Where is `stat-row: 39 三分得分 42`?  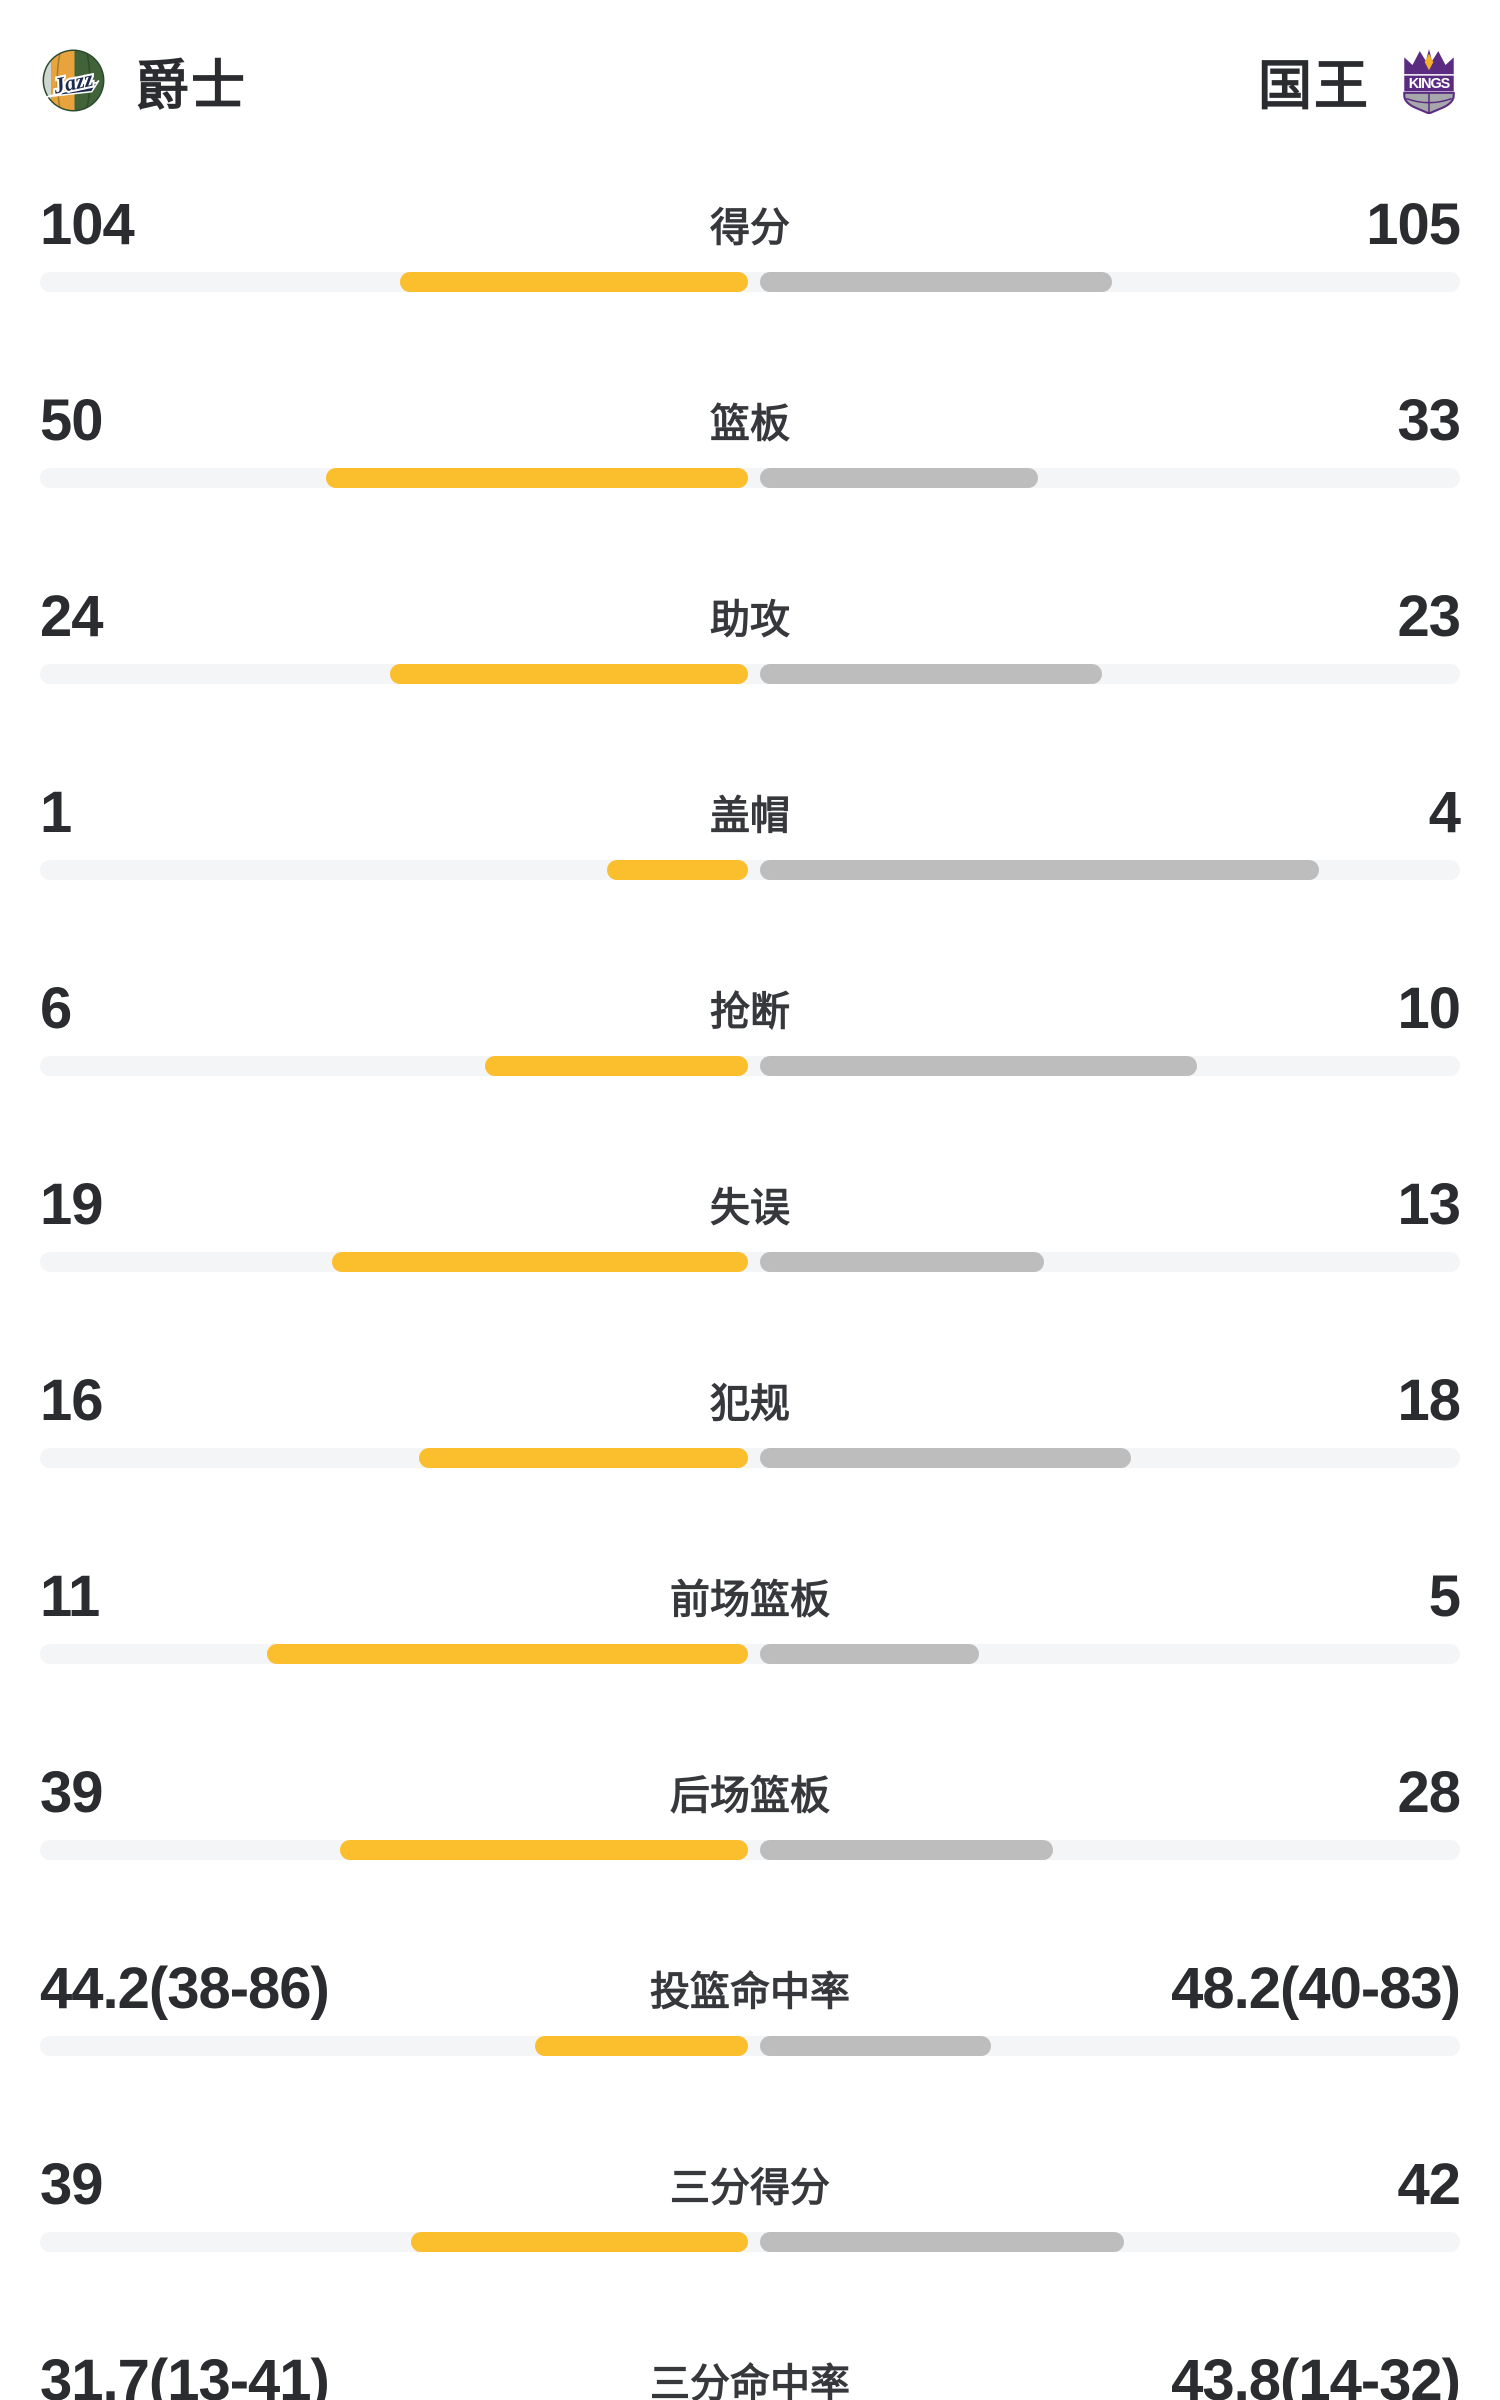 stat-row: 39 三分得分 42 is located at coordinates (750, 2234).